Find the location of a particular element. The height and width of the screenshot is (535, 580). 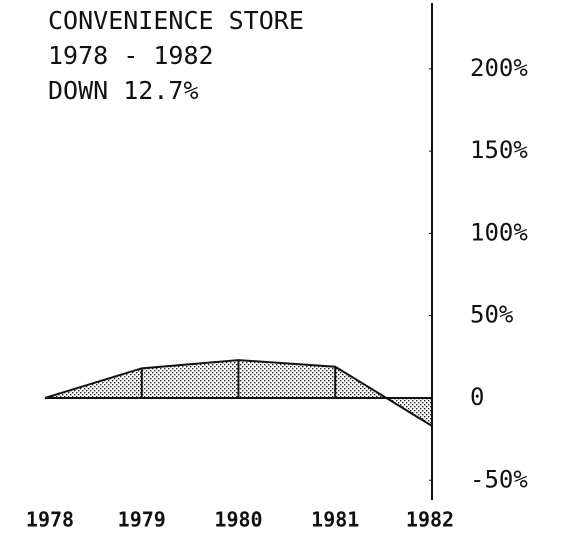

y-tick-label: 100% is located at coordinates (499, 232).